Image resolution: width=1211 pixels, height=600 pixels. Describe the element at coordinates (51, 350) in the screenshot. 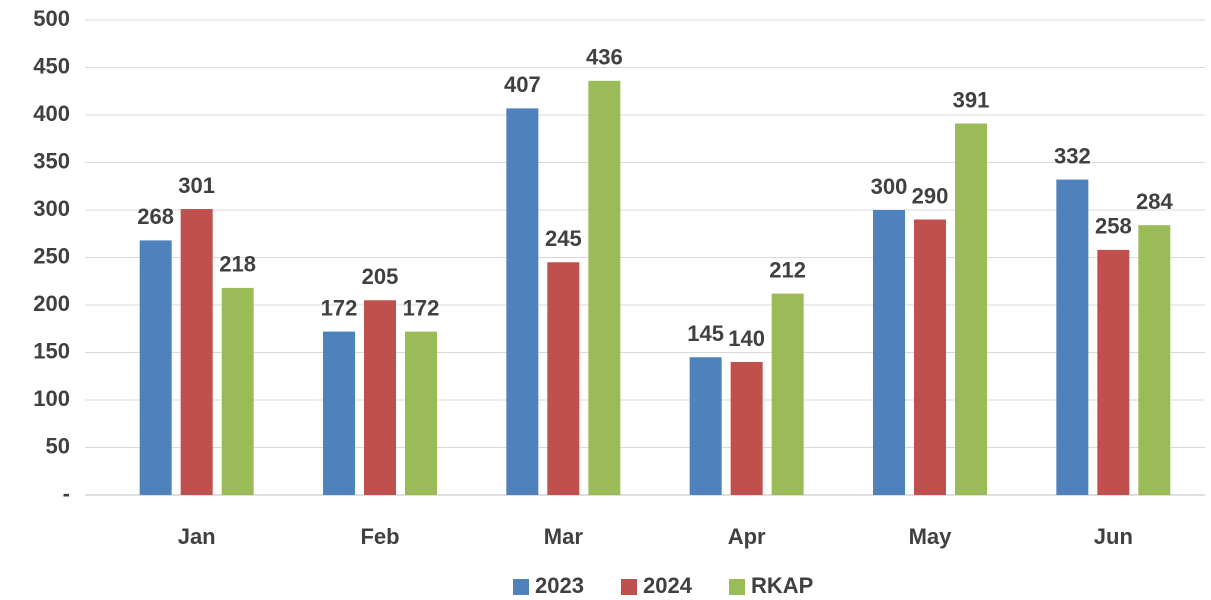

I see `y-tick-label: 150` at that location.